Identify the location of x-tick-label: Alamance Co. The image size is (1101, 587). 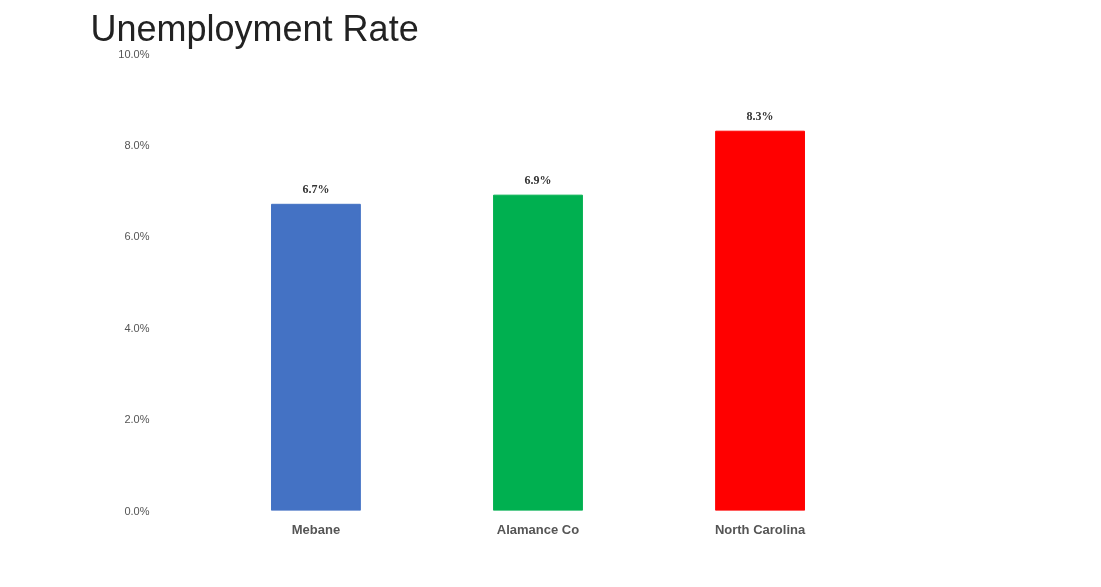
(538, 529).